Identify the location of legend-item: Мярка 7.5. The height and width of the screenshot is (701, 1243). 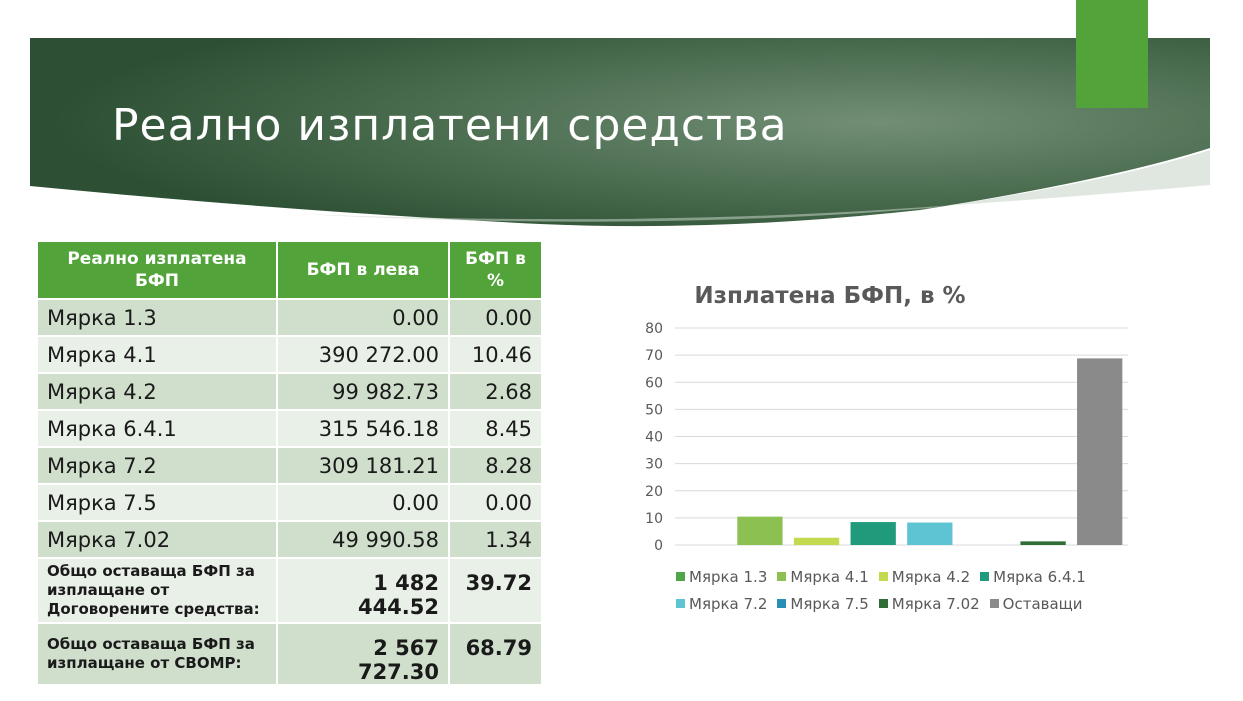
(823, 604).